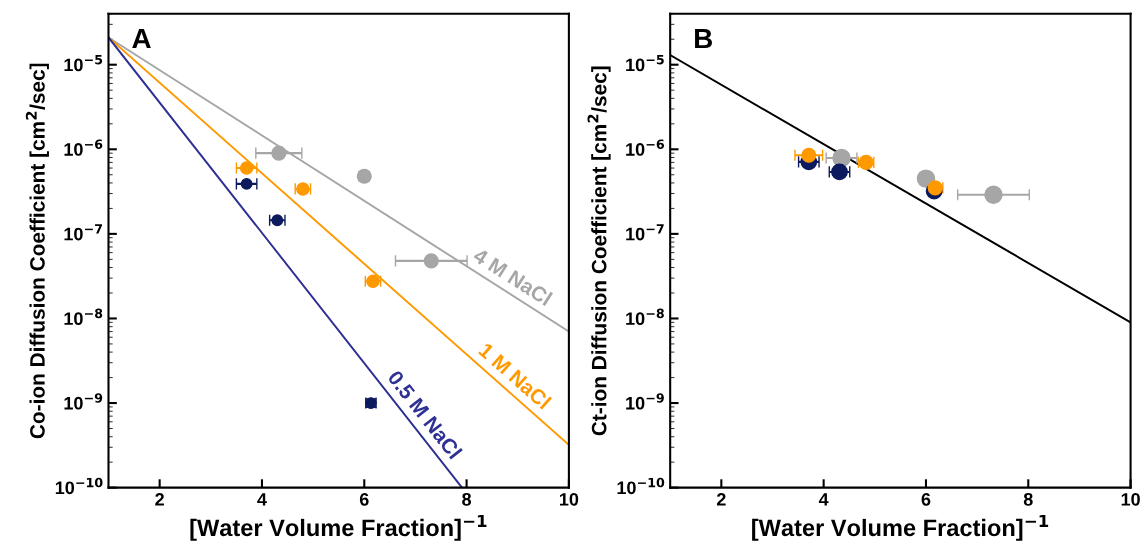 This screenshot has width=1142, height=551. I want to click on annotation: B, so click(703, 39).